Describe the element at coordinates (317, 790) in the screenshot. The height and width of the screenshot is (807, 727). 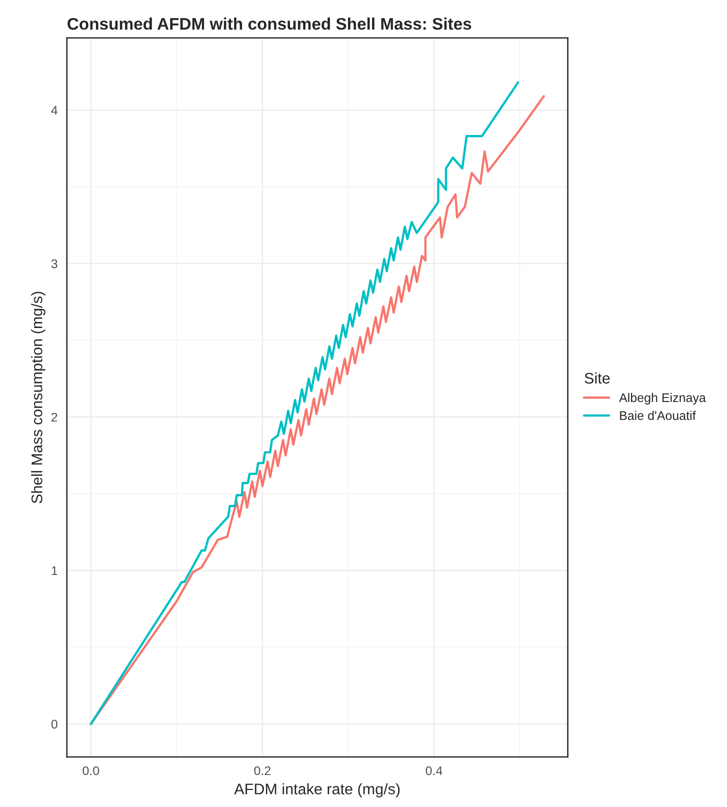
I see `x-axis-title: AFDM intake rate (mg/s)` at that location.